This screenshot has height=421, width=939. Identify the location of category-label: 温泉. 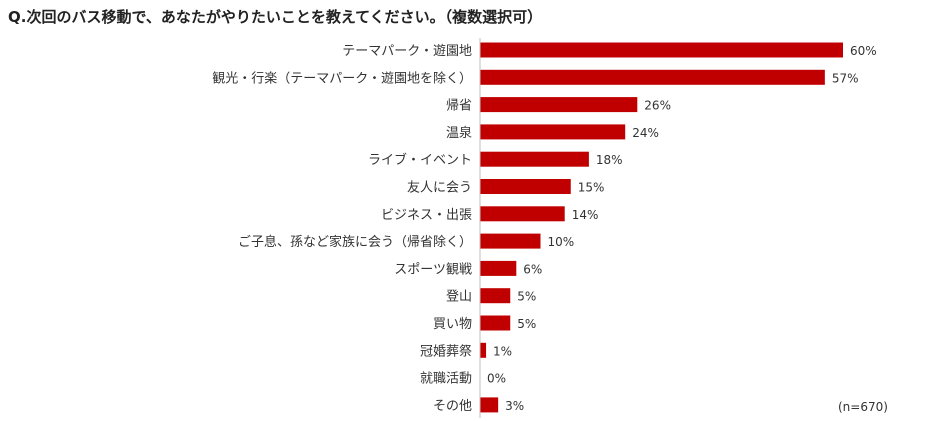
(459, 133).